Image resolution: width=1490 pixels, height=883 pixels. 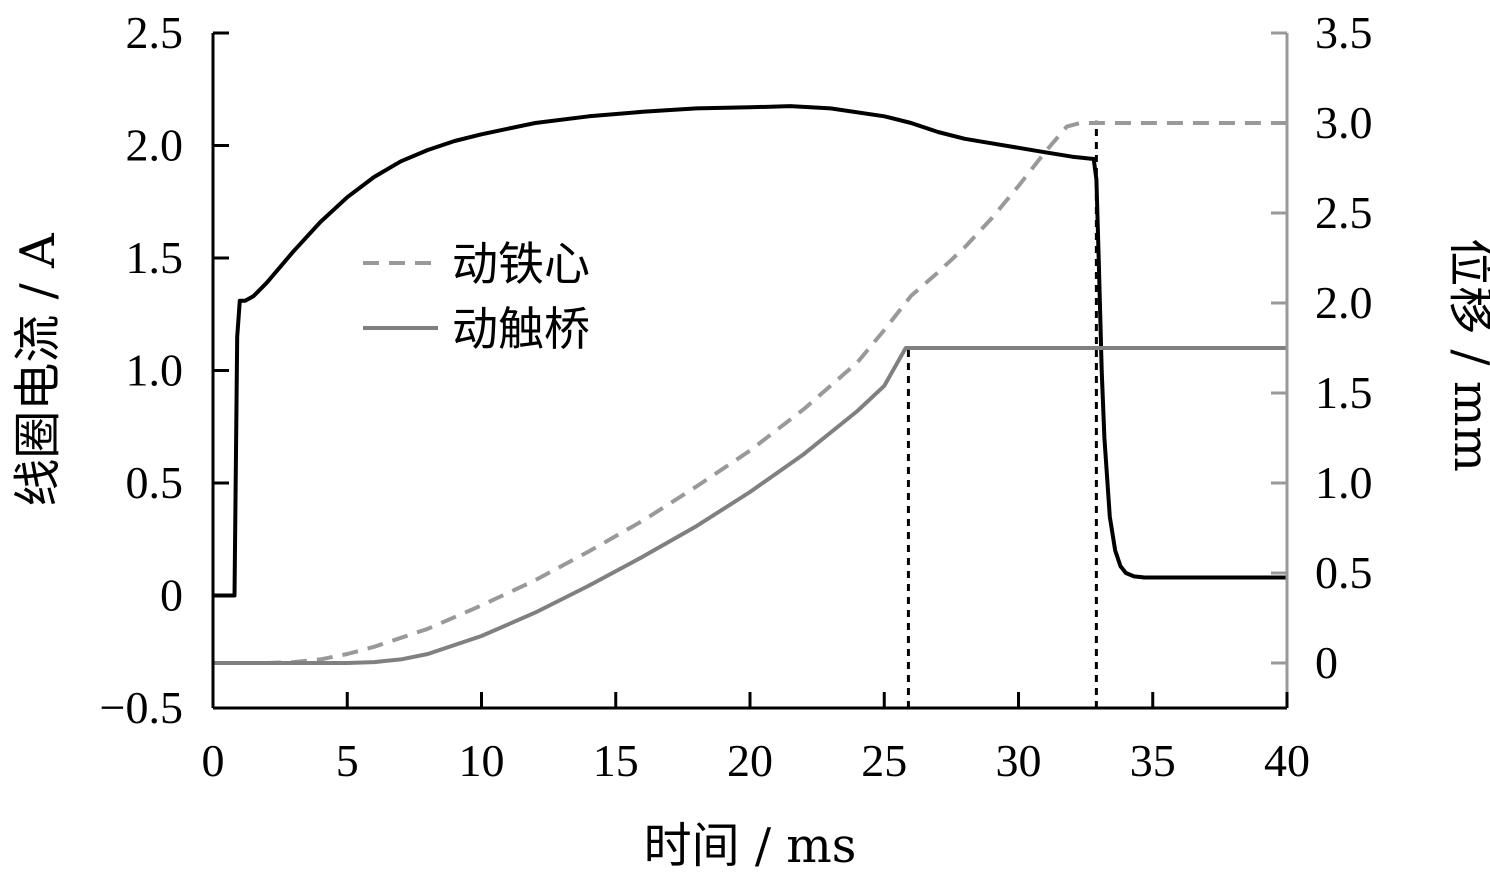 I want to click on legend-label-moving-core: 动铁心, so click(x=521, y=264).